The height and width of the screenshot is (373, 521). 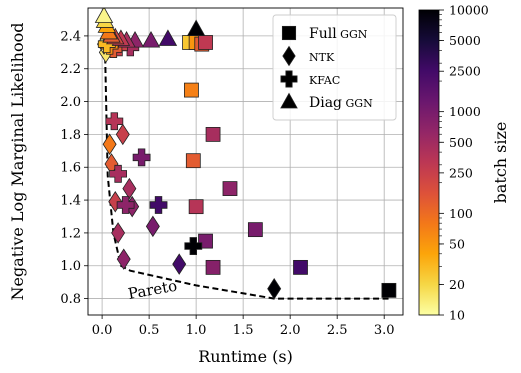 What do you see at coordinates (153, 290) in the screenshot?
I see `pareto-label: Pareto` at bounding box center [153, 290].